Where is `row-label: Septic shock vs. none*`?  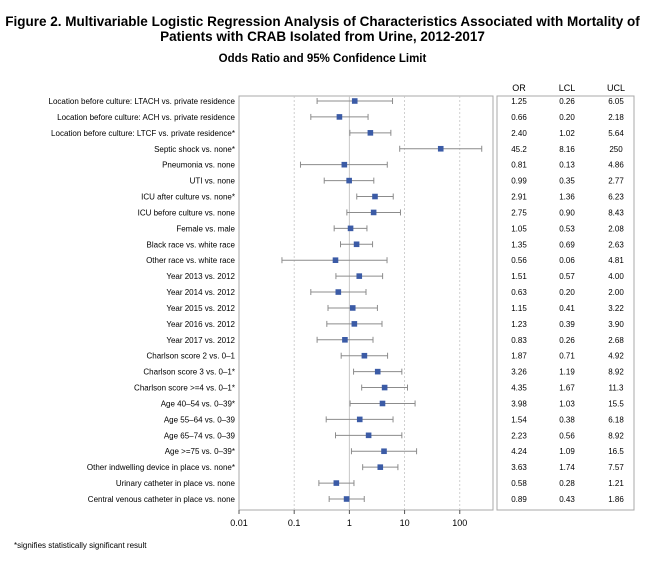
row-label: Septic shock vs. none* is located at coordinates (194, 149).